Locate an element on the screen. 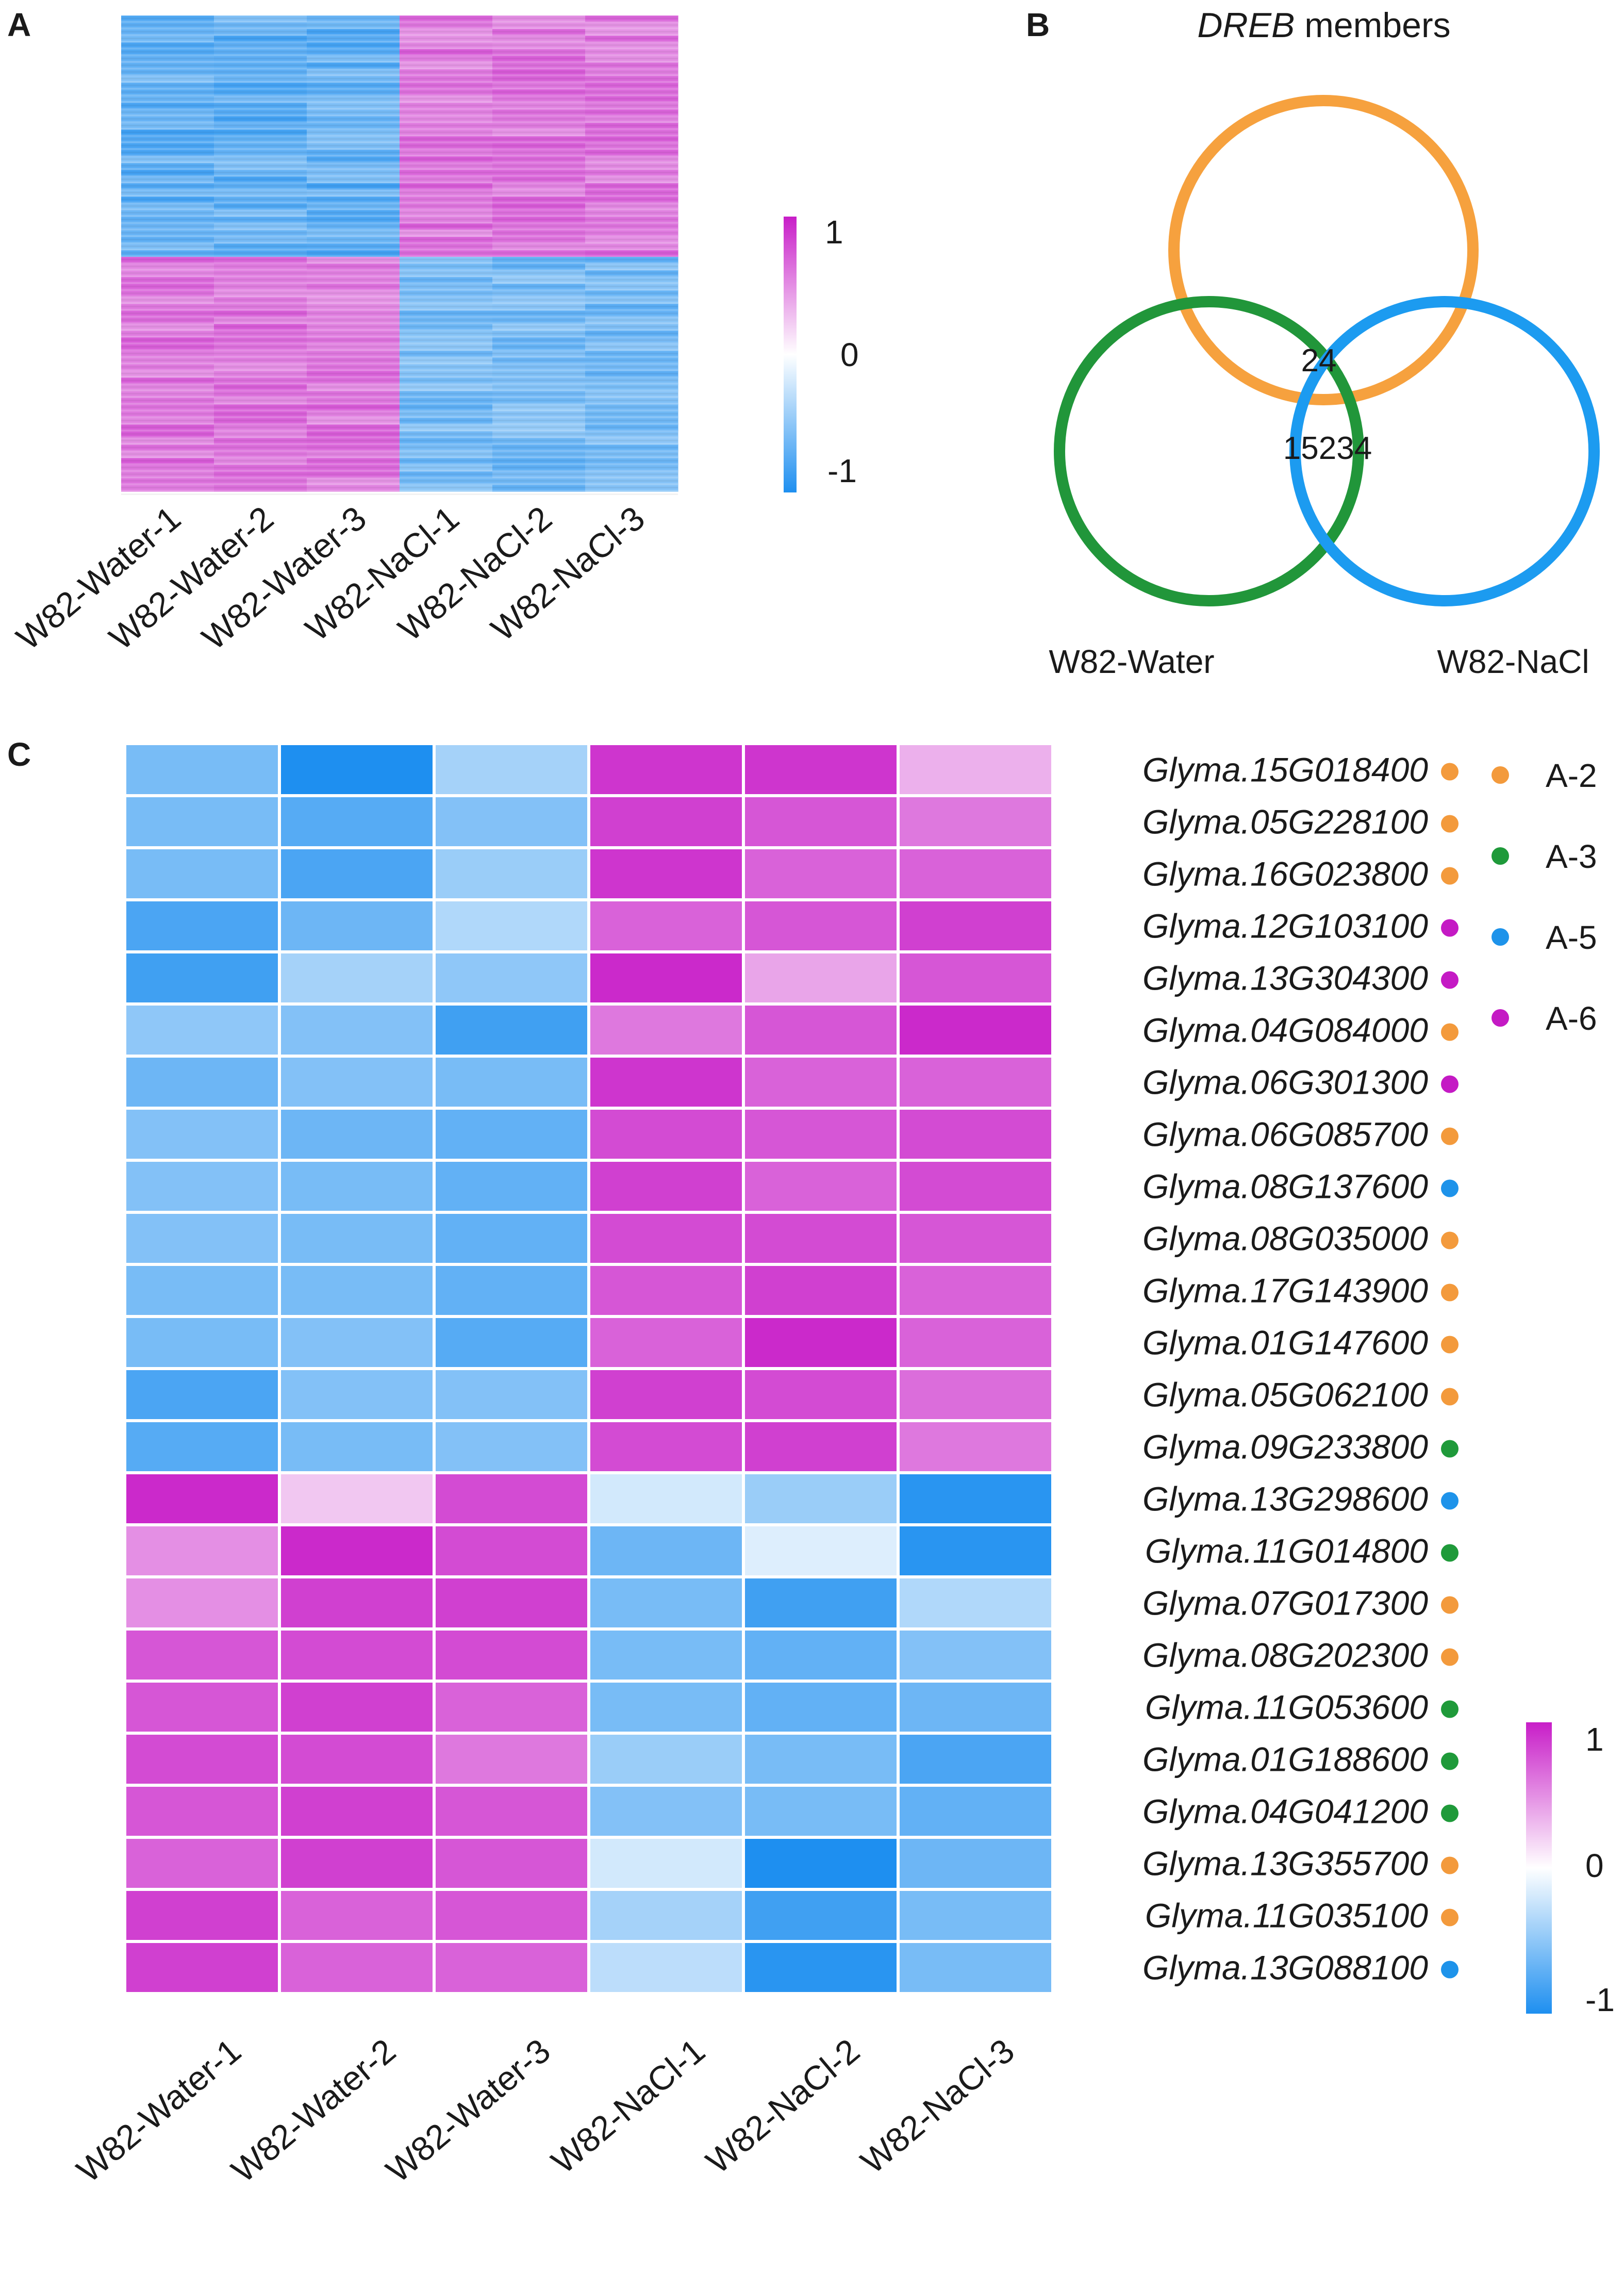 This screenshot has width=1624, height=2288. gene-label: Glyma.17G143900 is located at coordinates (1285, 1291).